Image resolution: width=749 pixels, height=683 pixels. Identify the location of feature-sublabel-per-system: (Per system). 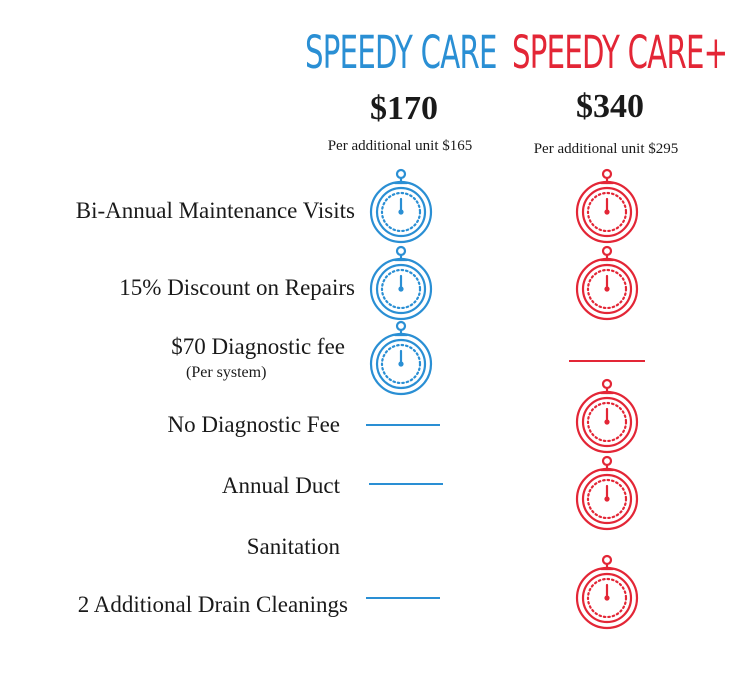
(226, 372).